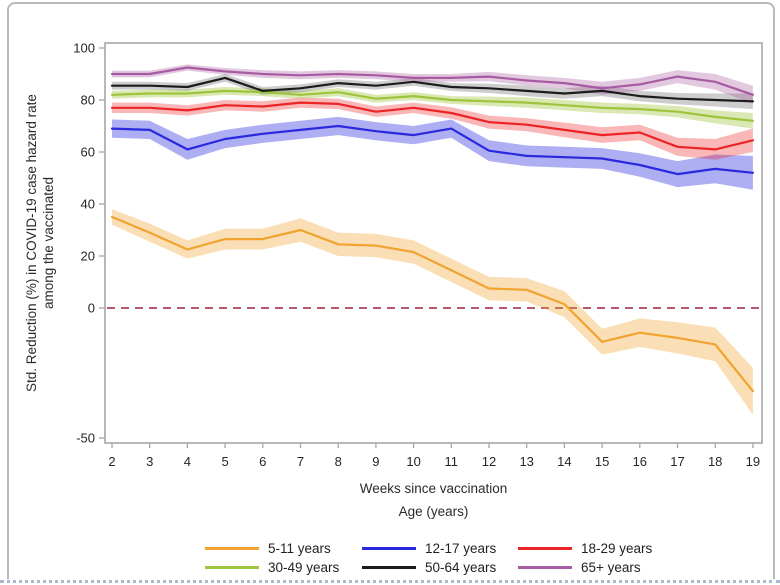  I want to click on y-axis-tick-label: 80, so click(88, 100).